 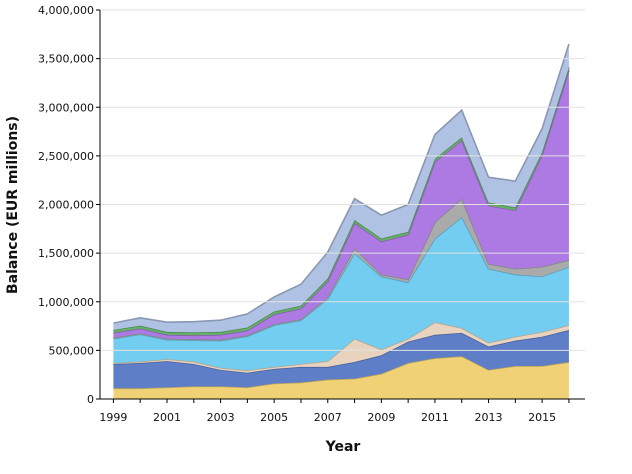 What do you see at coordinates (221, 417) in the screenshot?
I see `x-tick-label: 2003` at bounding box center [221, 417].